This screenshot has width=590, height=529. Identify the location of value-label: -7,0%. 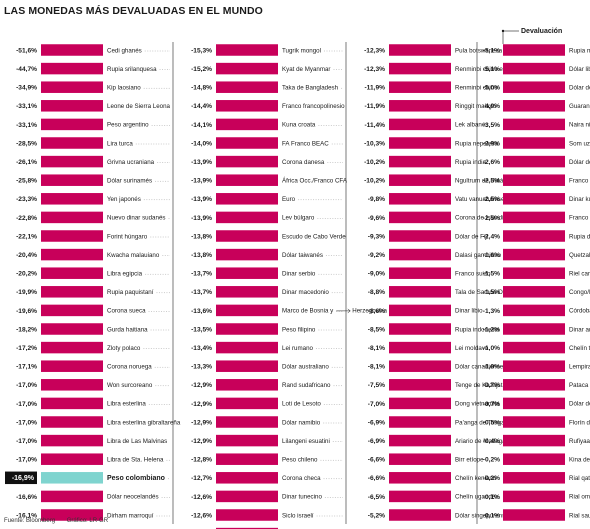
(376, 404).